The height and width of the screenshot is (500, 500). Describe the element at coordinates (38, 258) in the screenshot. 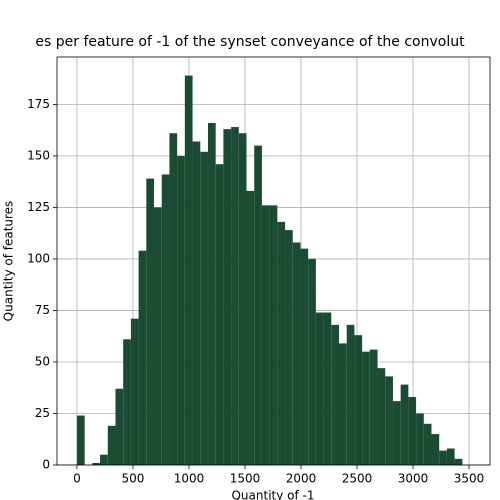

I see `y-tick-label: 100` at that location.